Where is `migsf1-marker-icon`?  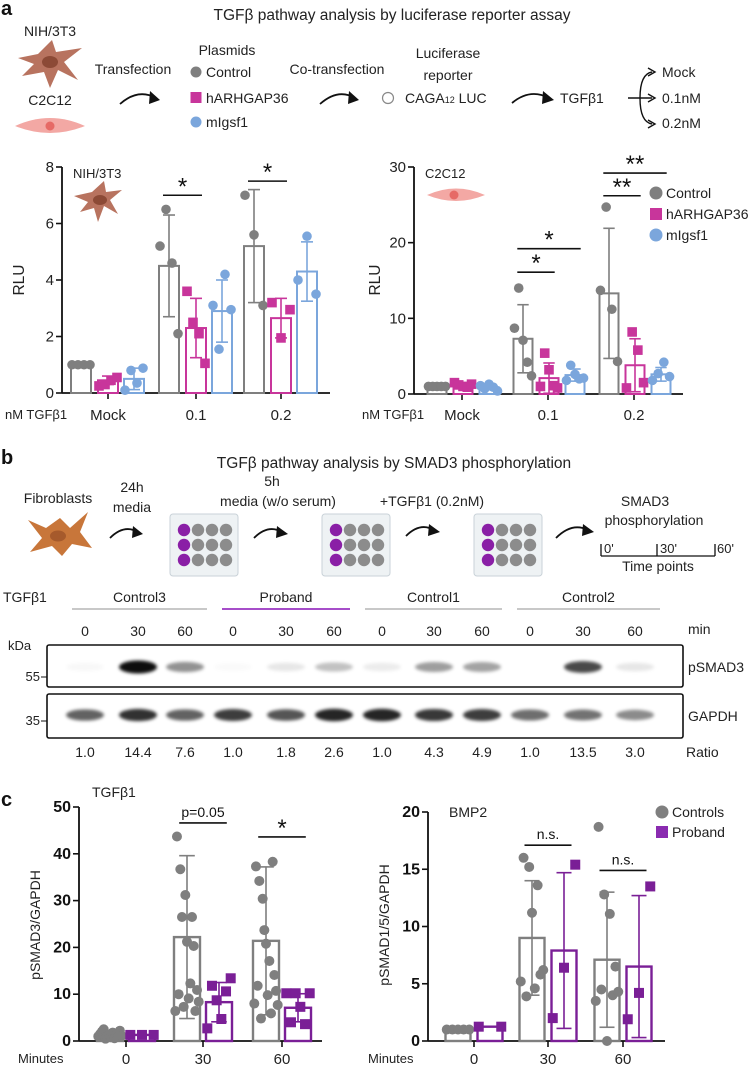 migsf1-marker-icon is located at coordinates (196, 122).